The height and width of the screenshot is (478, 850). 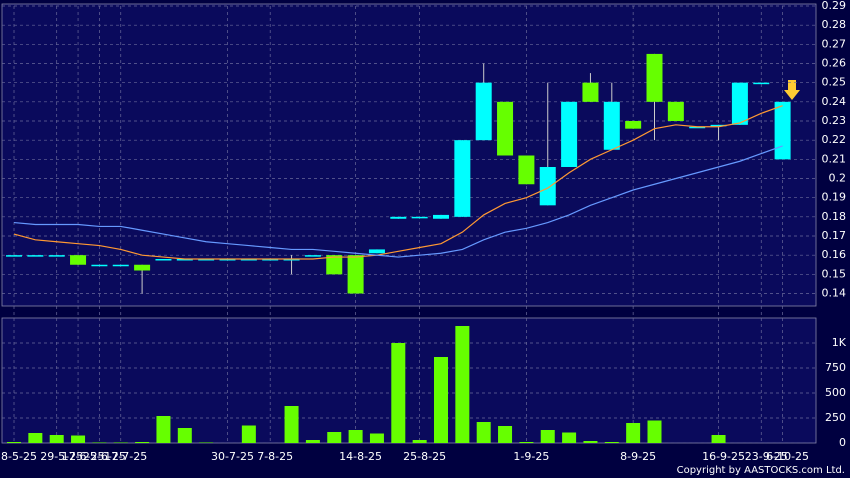 I want to click on x-tick-label: 14-8-25, so click(x=360, y=456).